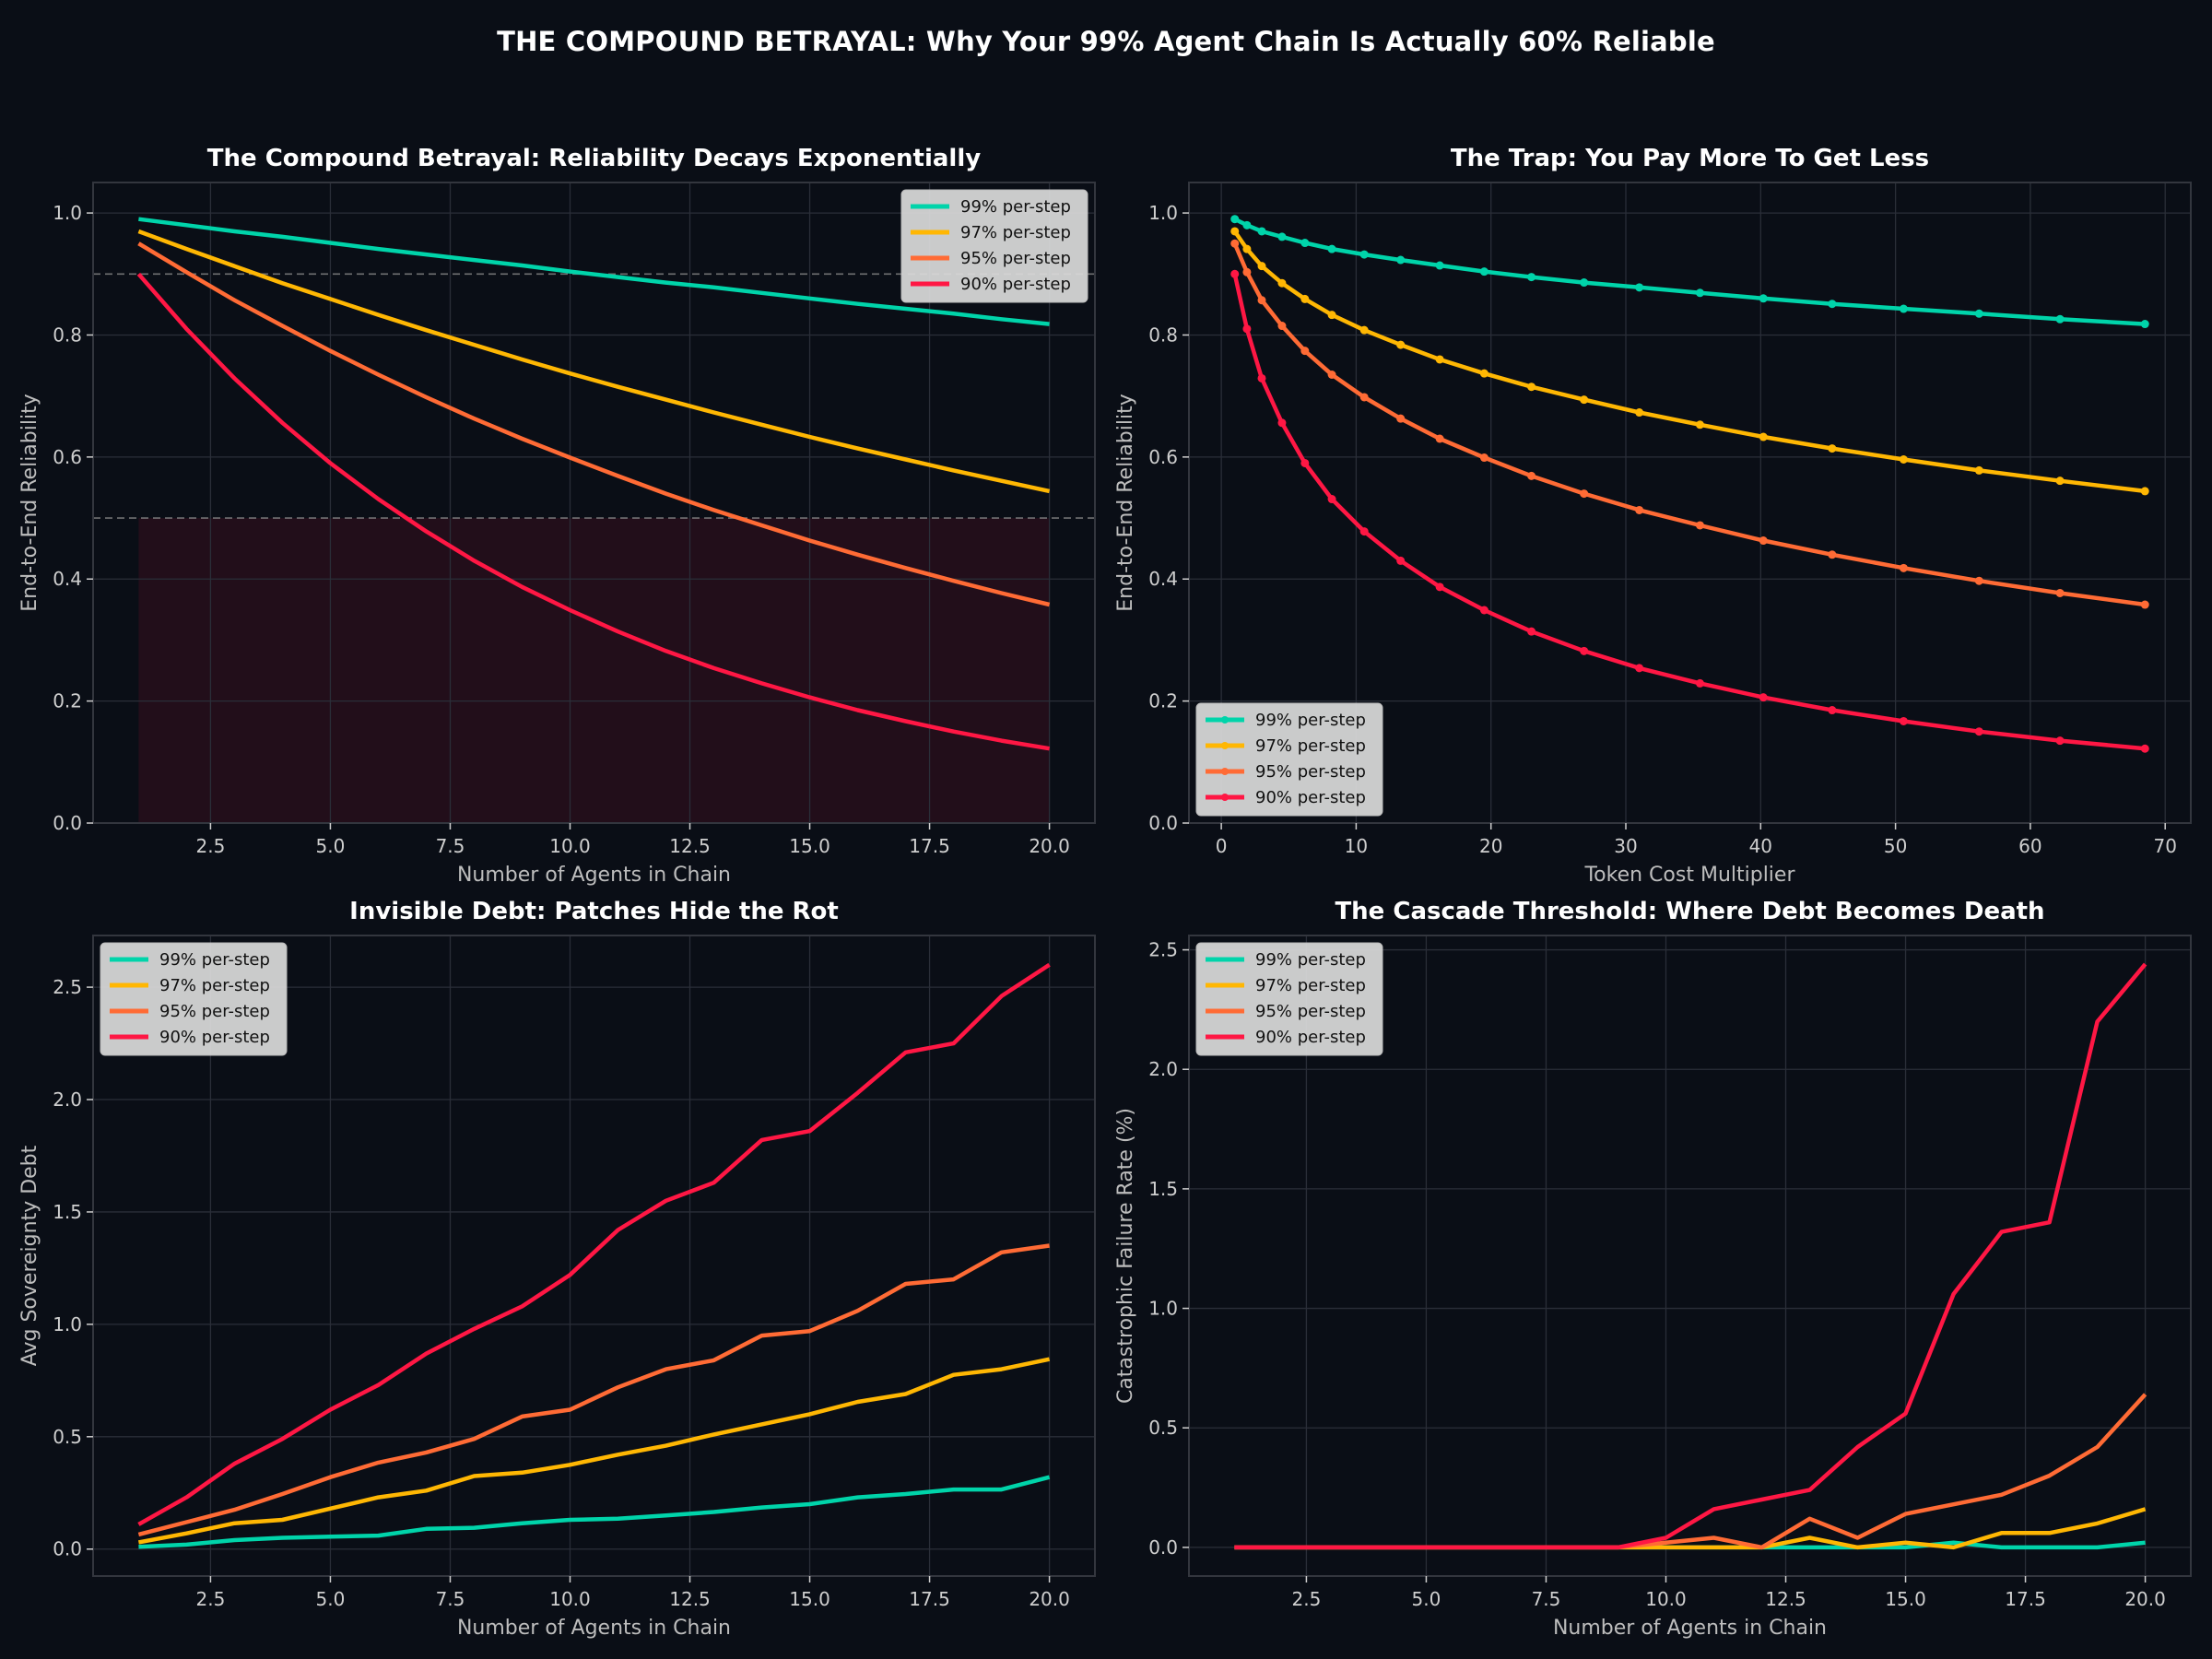  What do you see at coordinates (1690, 1628) in the screenshot?
I see `x-axis-label: Number of Agents in Chain` at bounding box center [1690, 1628].